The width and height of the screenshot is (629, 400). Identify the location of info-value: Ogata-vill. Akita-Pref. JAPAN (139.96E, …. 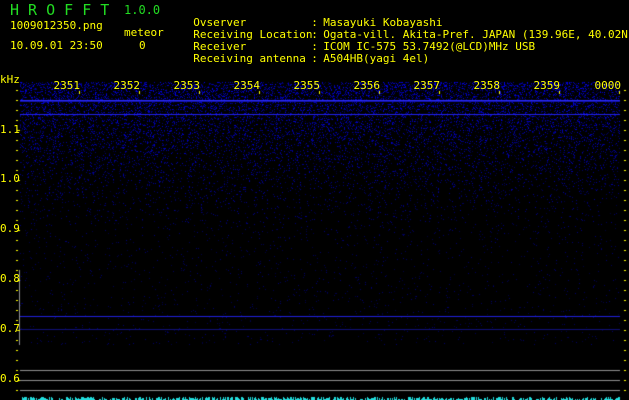
(476, 34).